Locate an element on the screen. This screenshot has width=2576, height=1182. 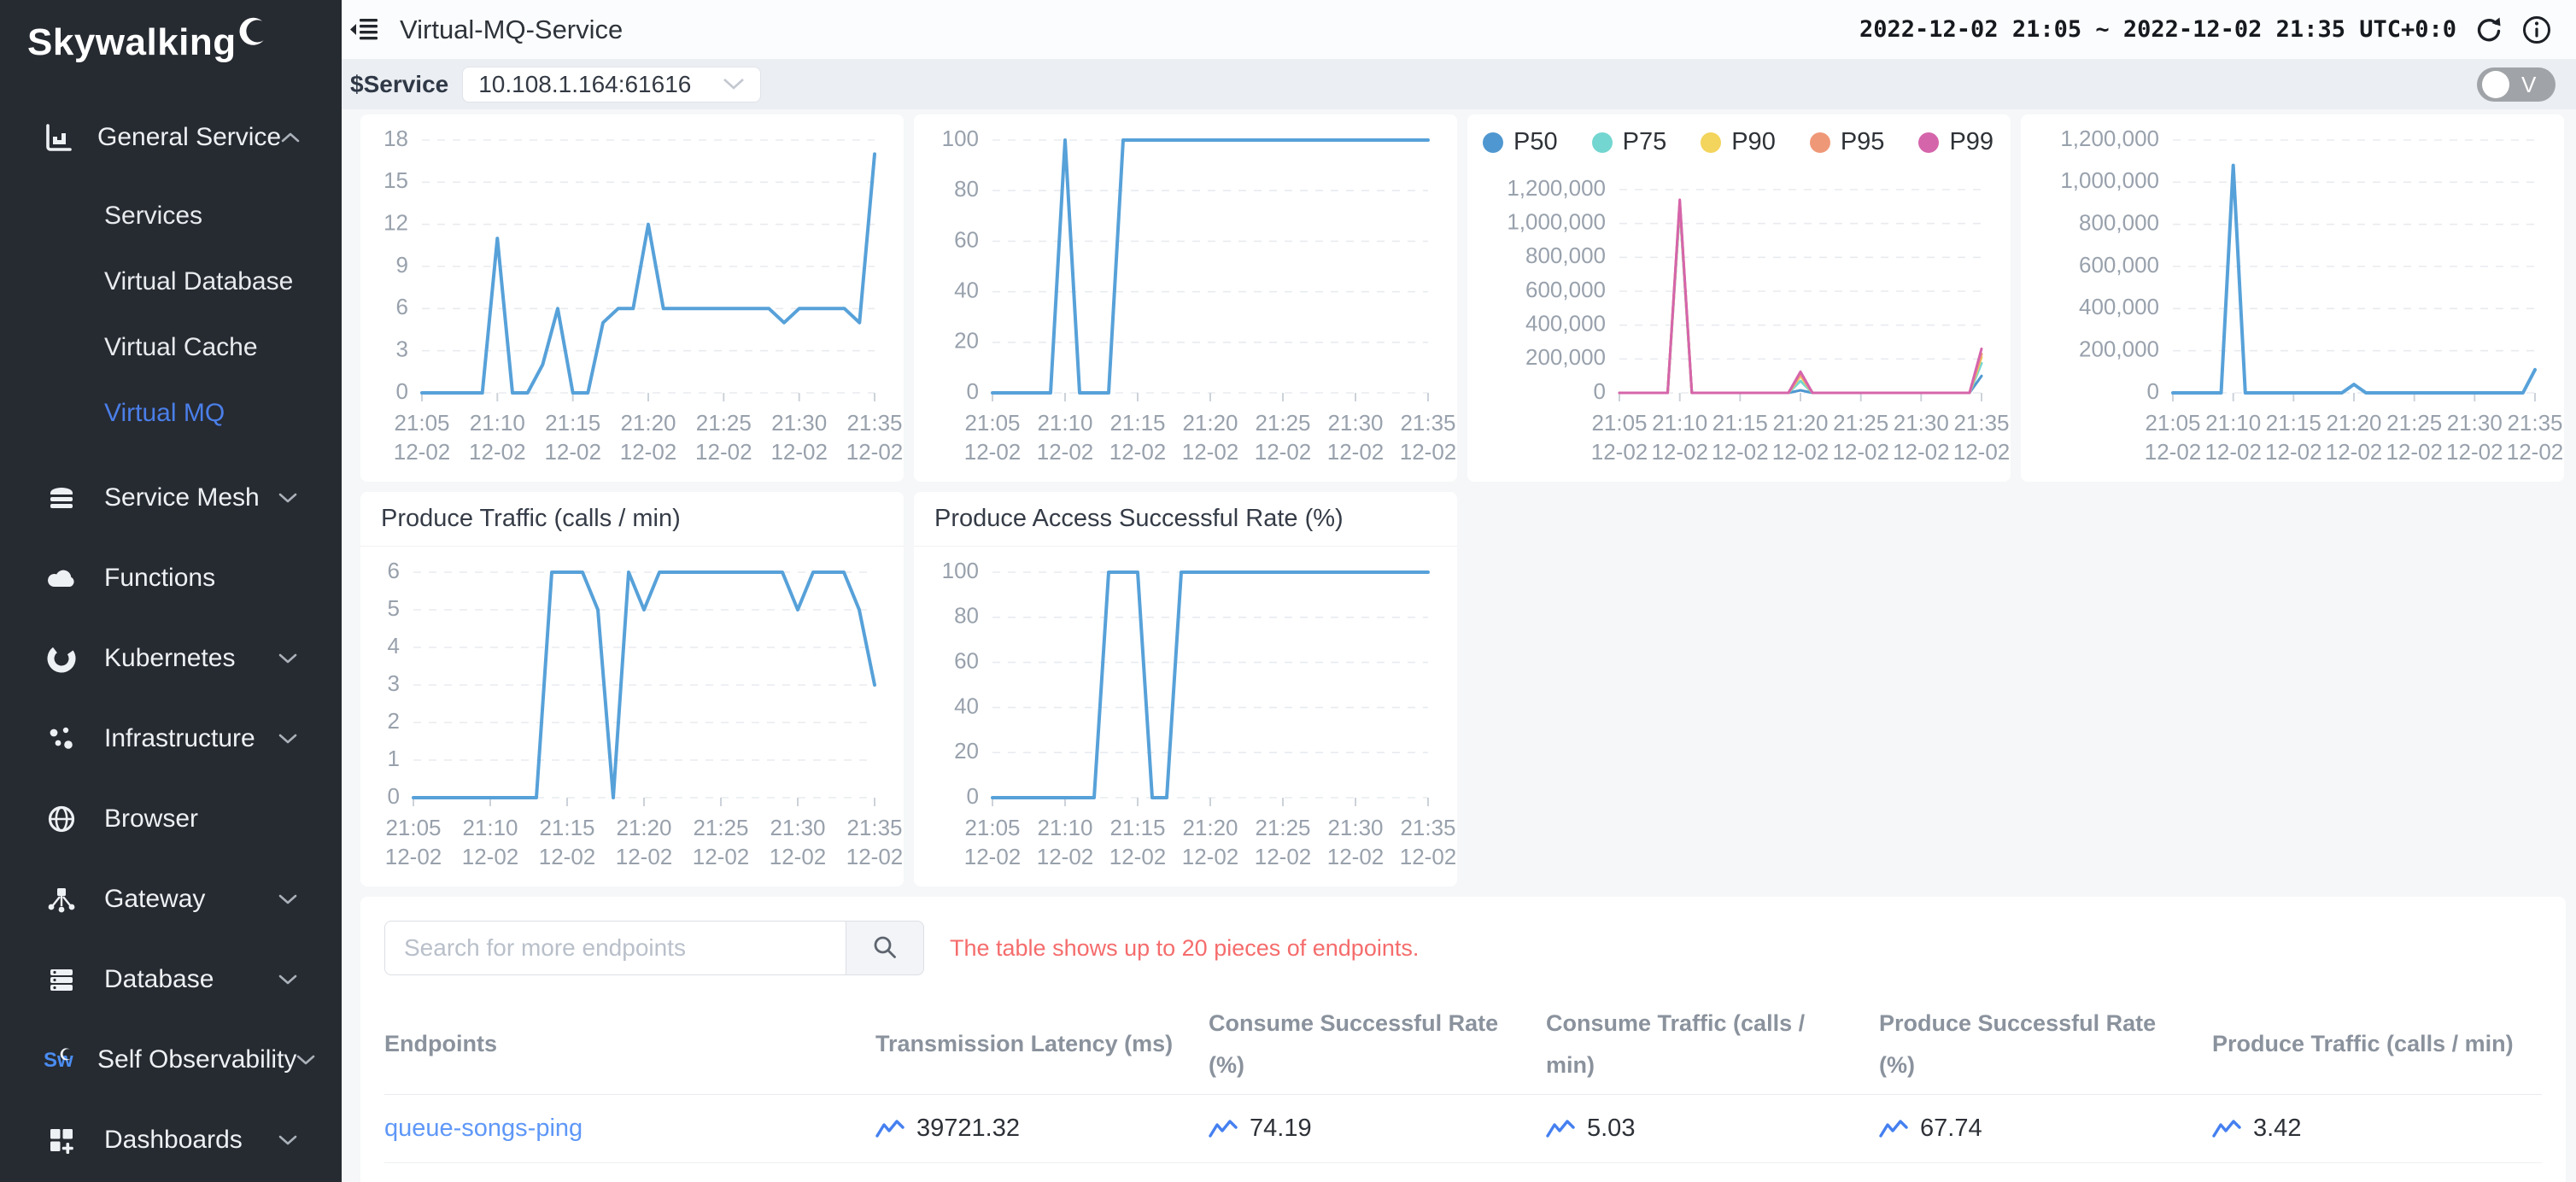
svg-text: 80 is located at coordinates (966, 189).